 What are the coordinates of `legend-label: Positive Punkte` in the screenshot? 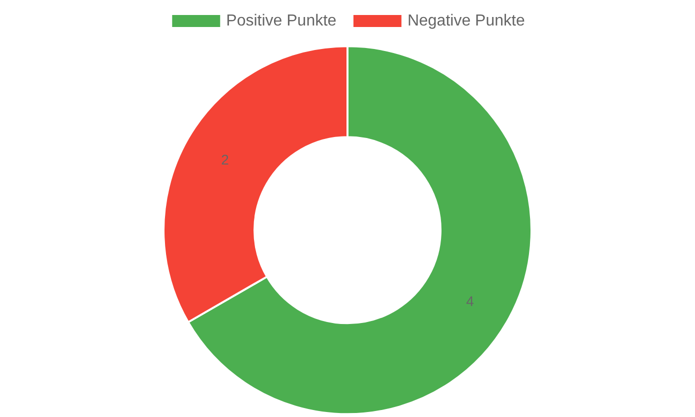 It's located at (281, 21).